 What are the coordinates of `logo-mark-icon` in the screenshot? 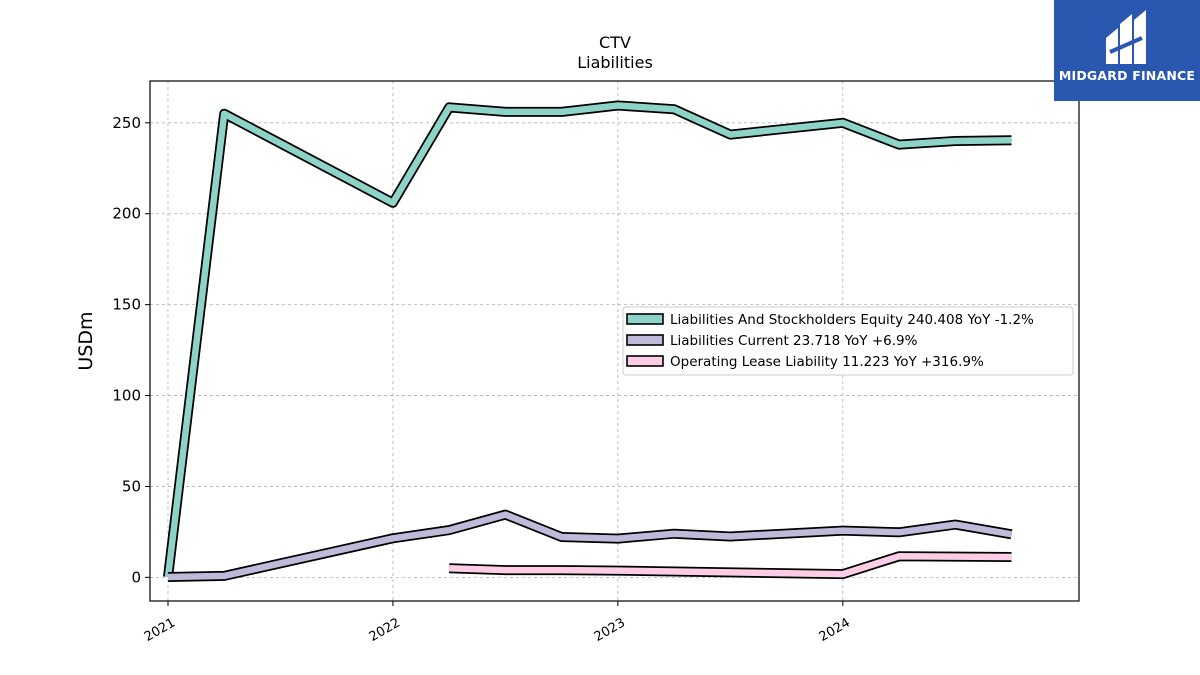 It's located at (1126, 37).